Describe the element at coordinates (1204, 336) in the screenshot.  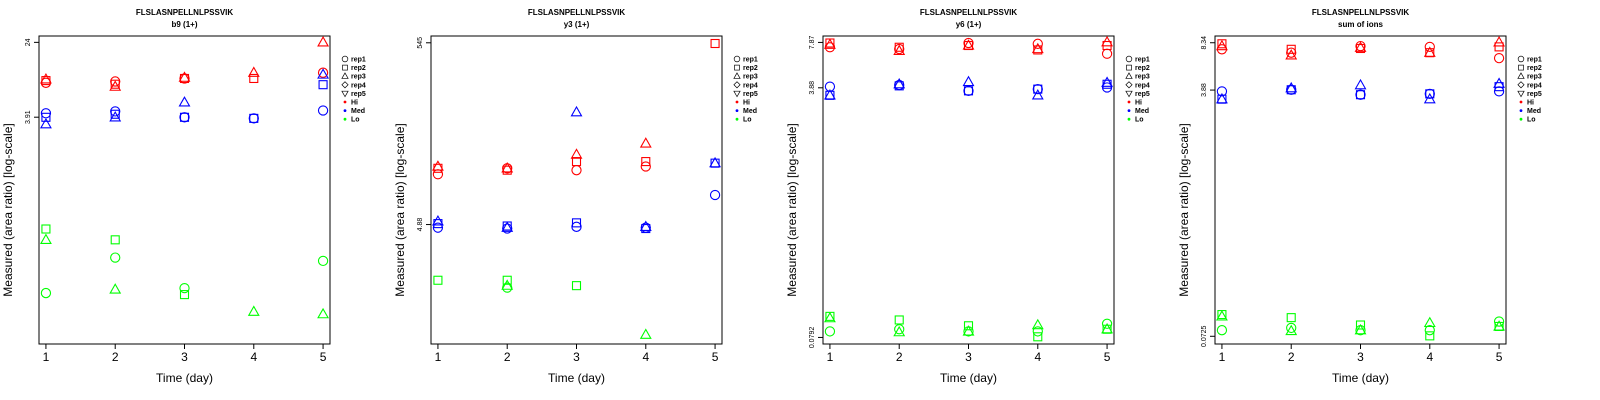
I see `y-tick-label: 0.0725` at that location.